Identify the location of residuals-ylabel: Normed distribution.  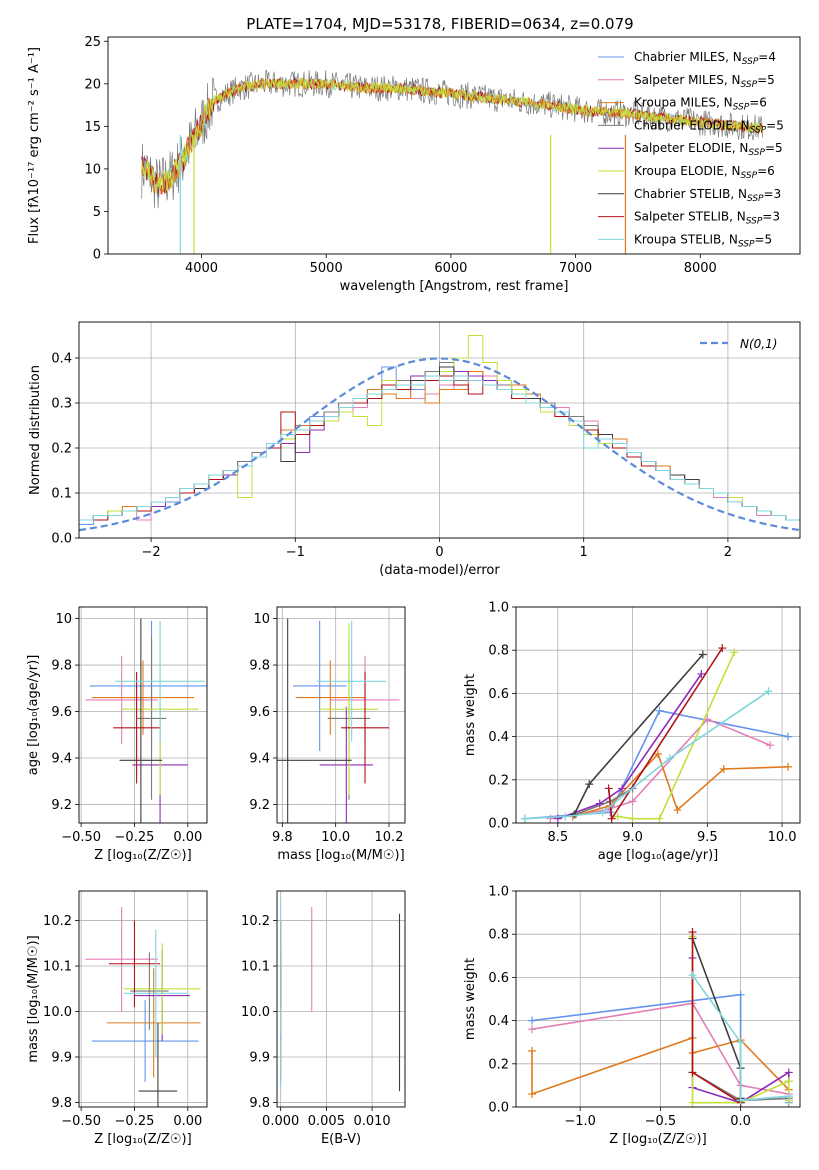
(35, 430).